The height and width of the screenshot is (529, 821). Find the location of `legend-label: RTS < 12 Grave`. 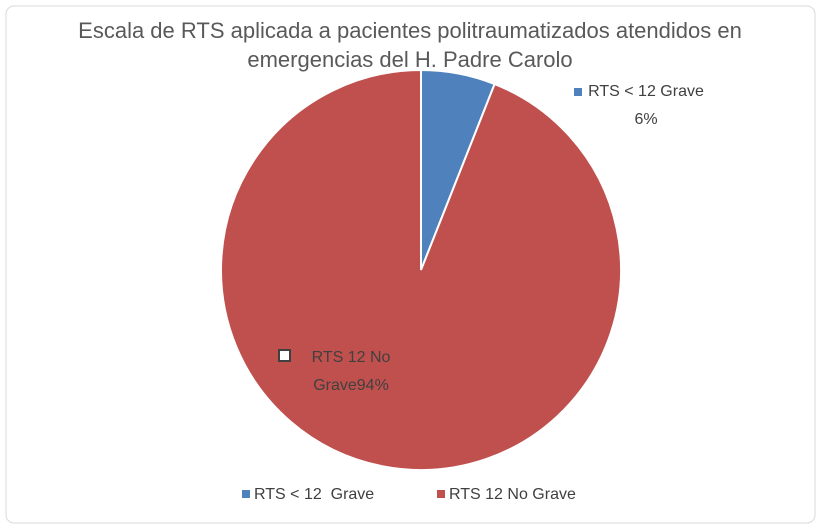

legend-label: RTS < 12 Grave is located at coordinates (314, 494).